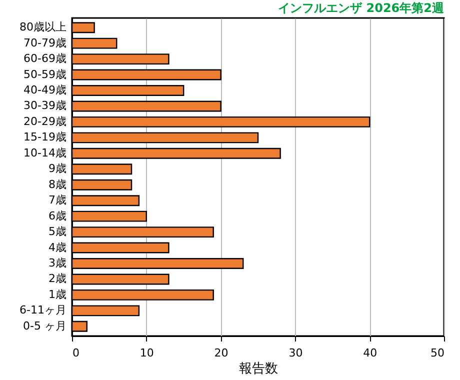 This screenshot has width=460, height=380. I want to click on x-tick-label: 40, so click(370, 353).